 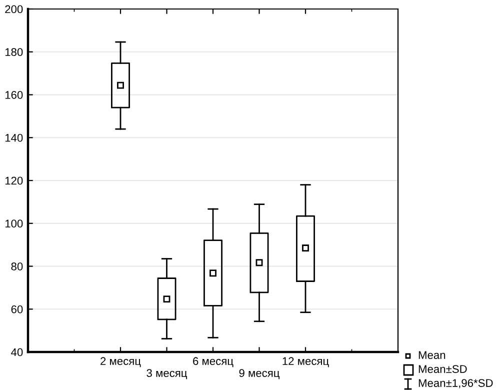 I want to click on text: Mean±SD, so click(x=442, y=369).